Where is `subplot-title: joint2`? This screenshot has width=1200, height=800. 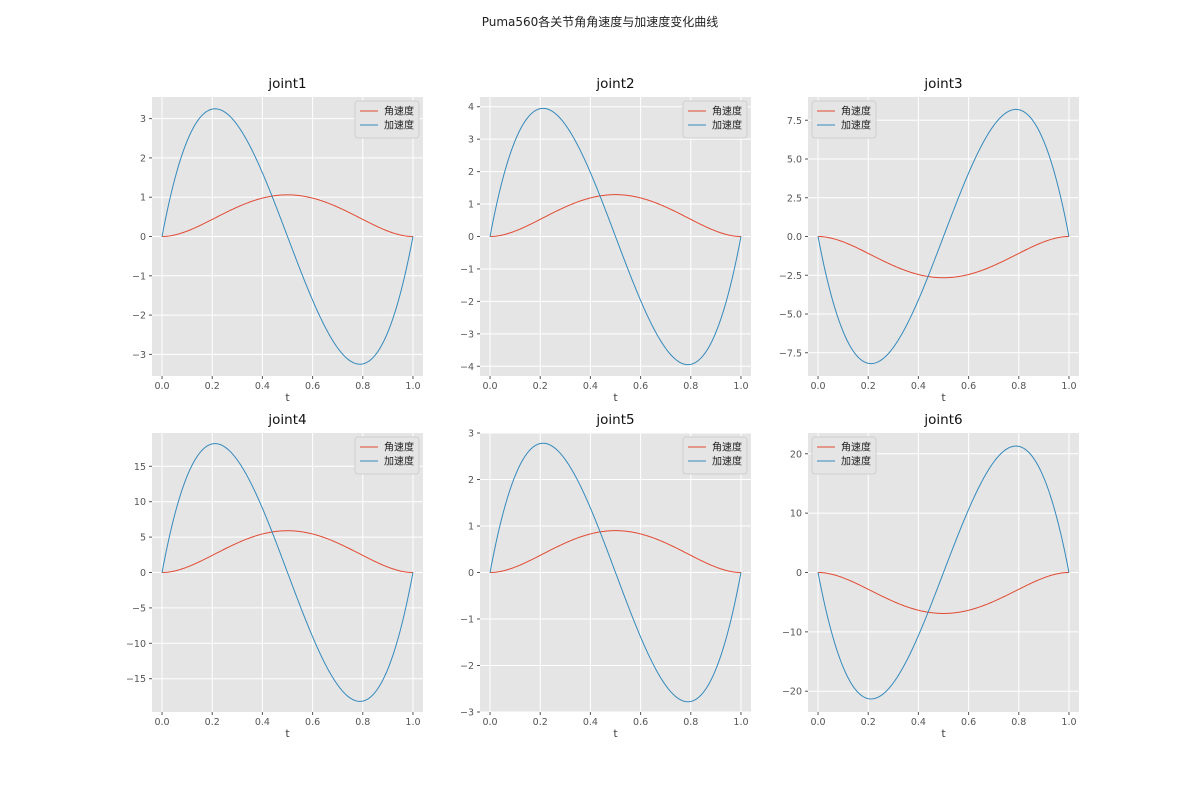 subplot-title: joint2 is located at coordinates (614, 84).